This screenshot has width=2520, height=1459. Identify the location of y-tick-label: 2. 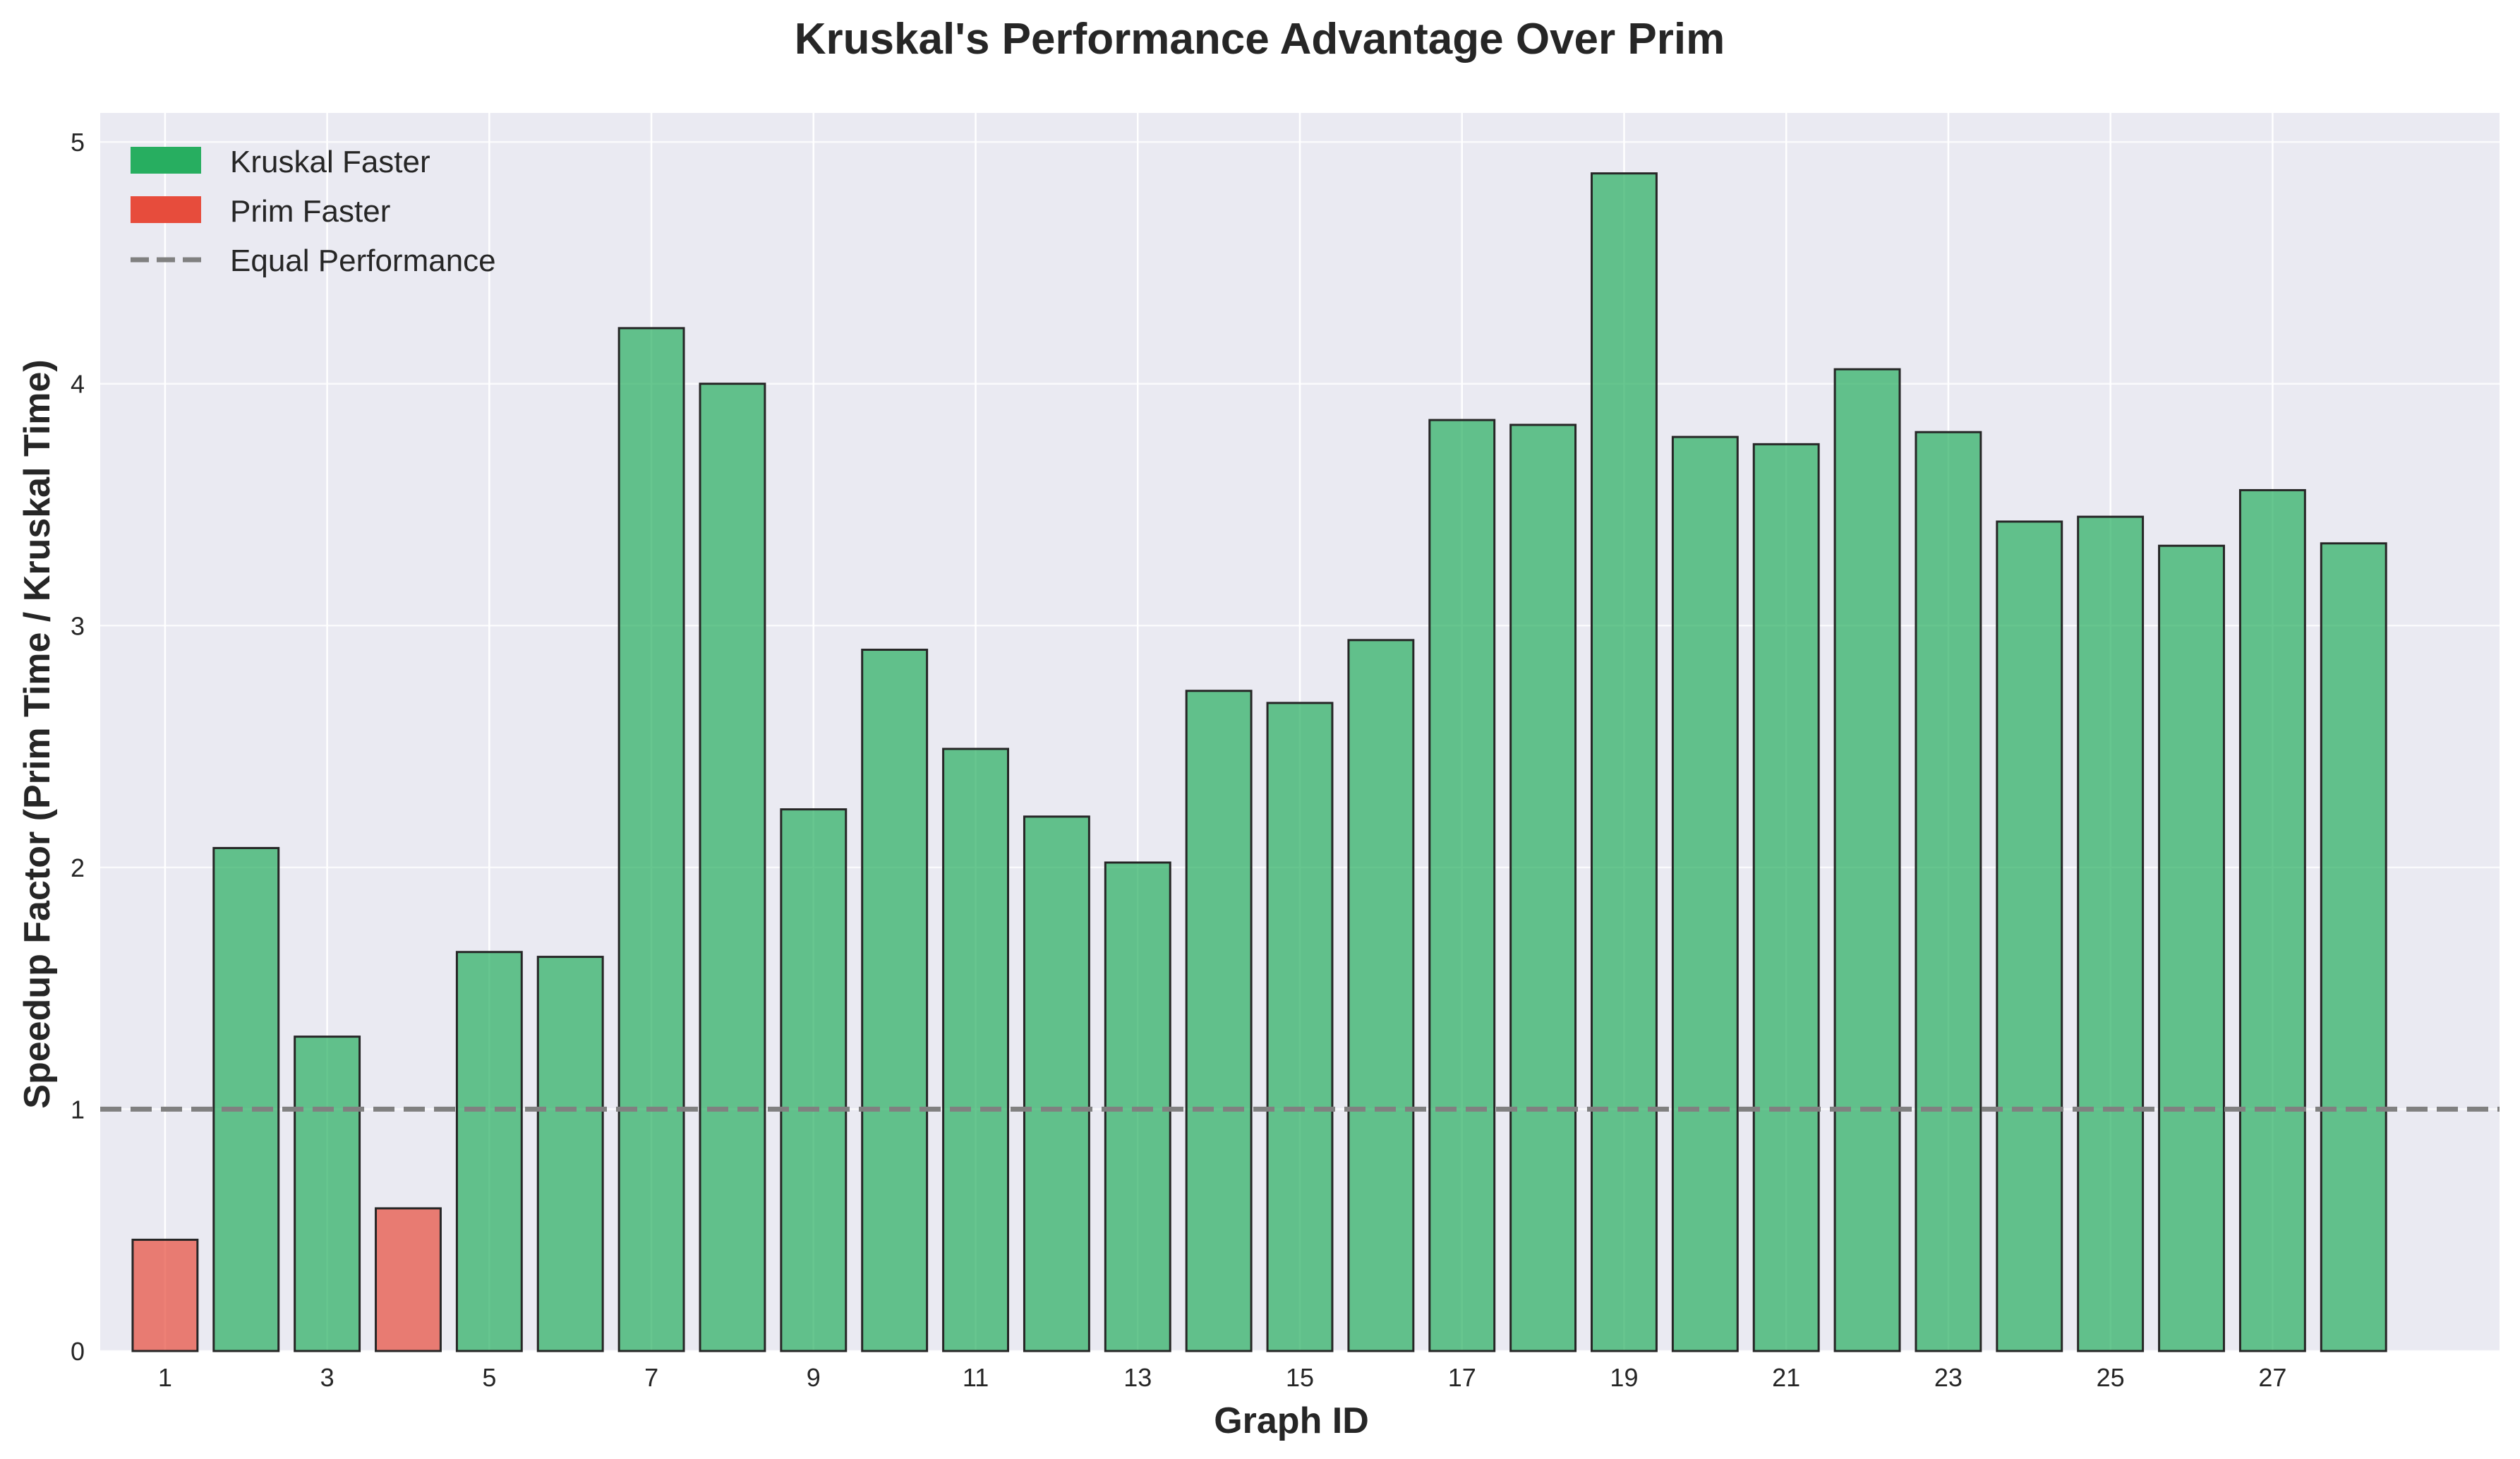
(78, 868).